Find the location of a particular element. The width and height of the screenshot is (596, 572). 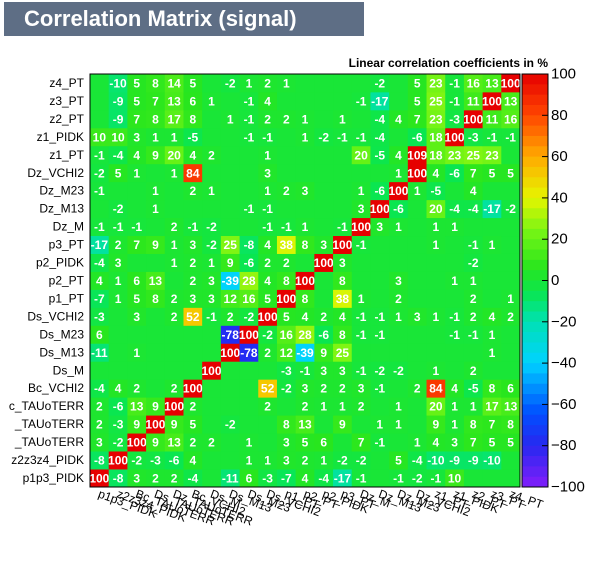

cell-value-label: -6 is located at coordinates (118, 407).